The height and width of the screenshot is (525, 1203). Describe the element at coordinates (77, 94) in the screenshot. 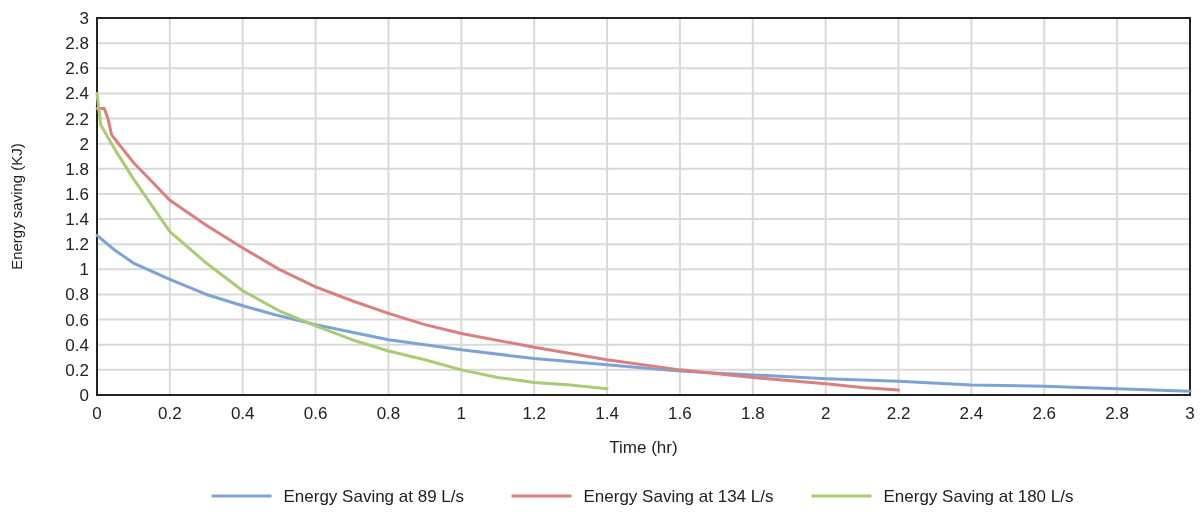

I see `y-tick-label: 2.4` at that location.